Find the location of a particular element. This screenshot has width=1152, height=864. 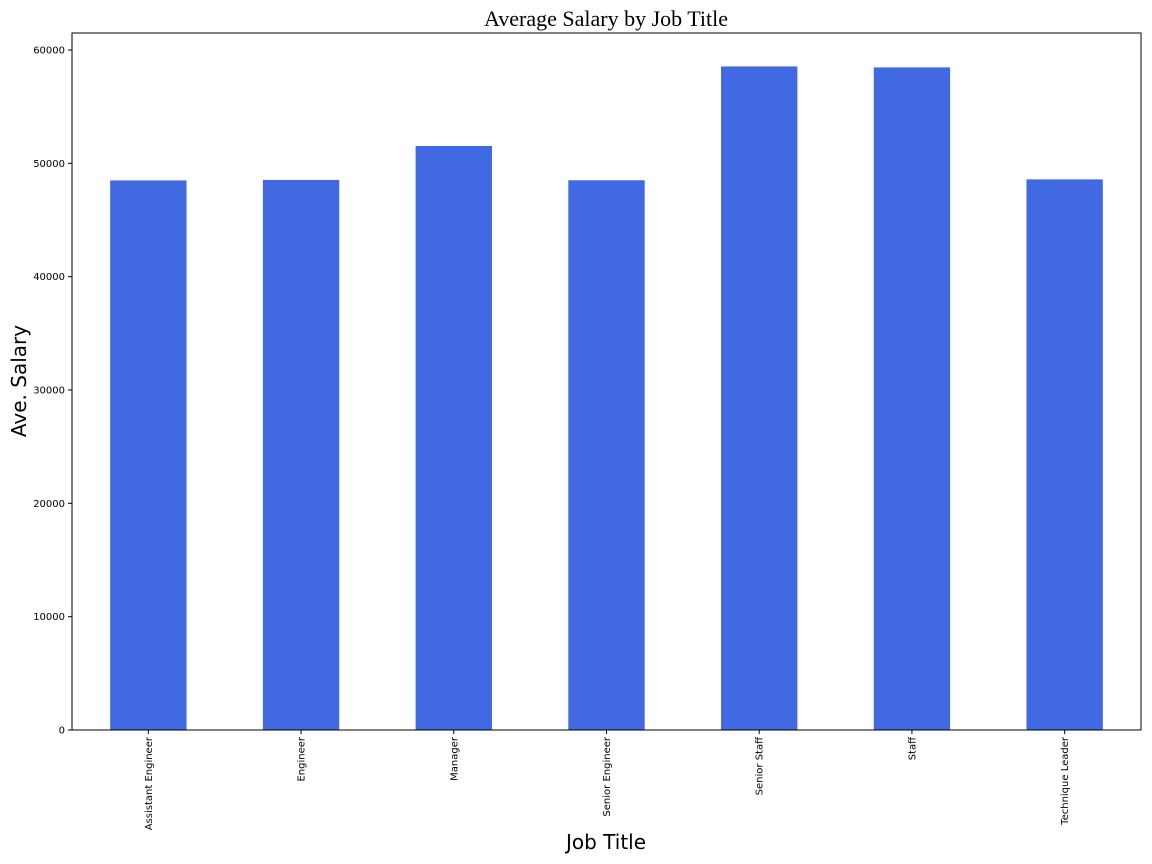

x-axis-label: Job Title is located at coordinates (605, 842).